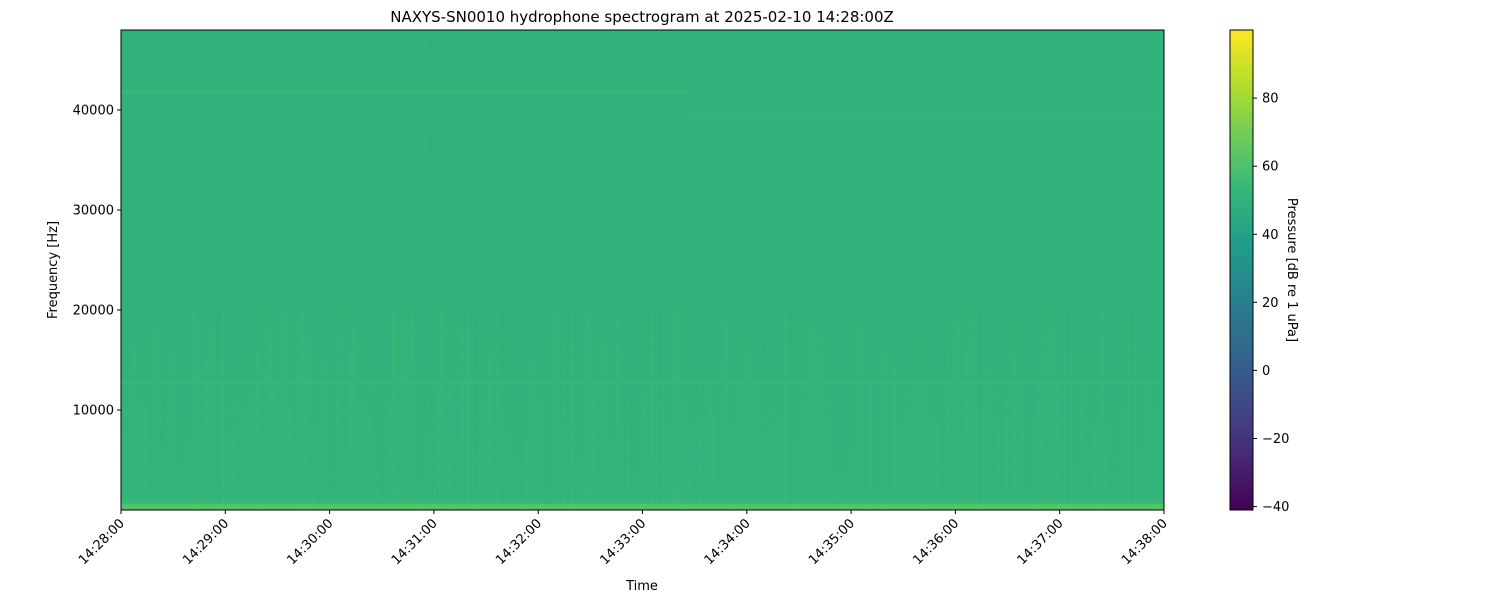  What do you see at coordinates (97, 261) in the screenshot?
I see `y-axis: 10000 20000 30000 40000` at bounding box center [97, 261].